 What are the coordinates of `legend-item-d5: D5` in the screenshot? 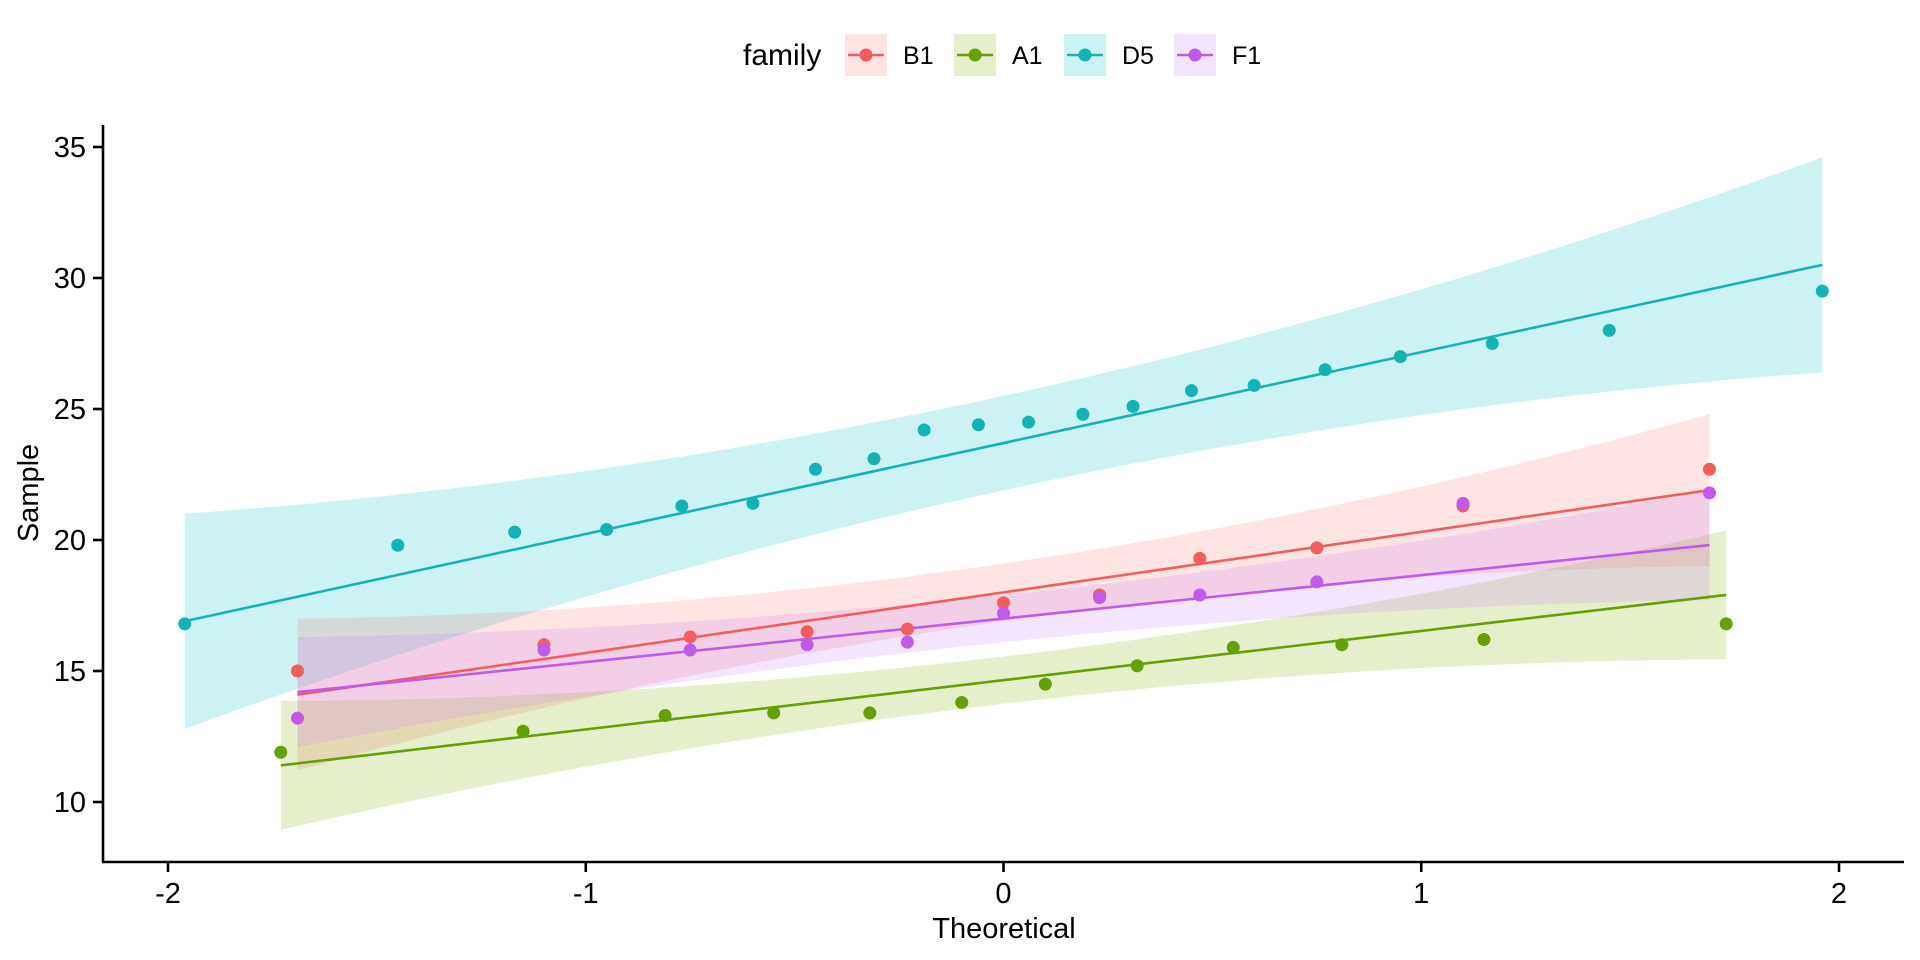 It's located at (1109, 55).